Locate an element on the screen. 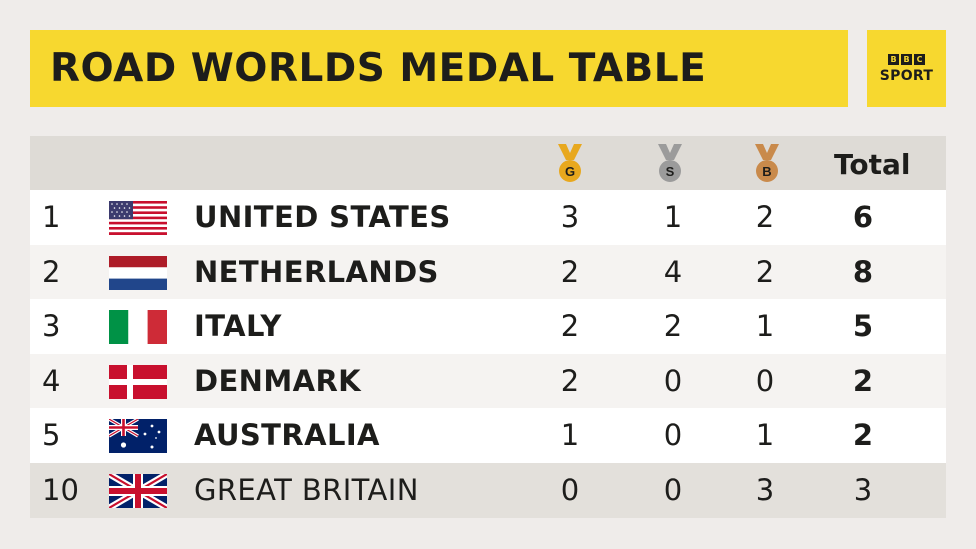 The image size is (976, 549). bbc-sport-logo: B B C SPORT is located at coordinates (906, 68).